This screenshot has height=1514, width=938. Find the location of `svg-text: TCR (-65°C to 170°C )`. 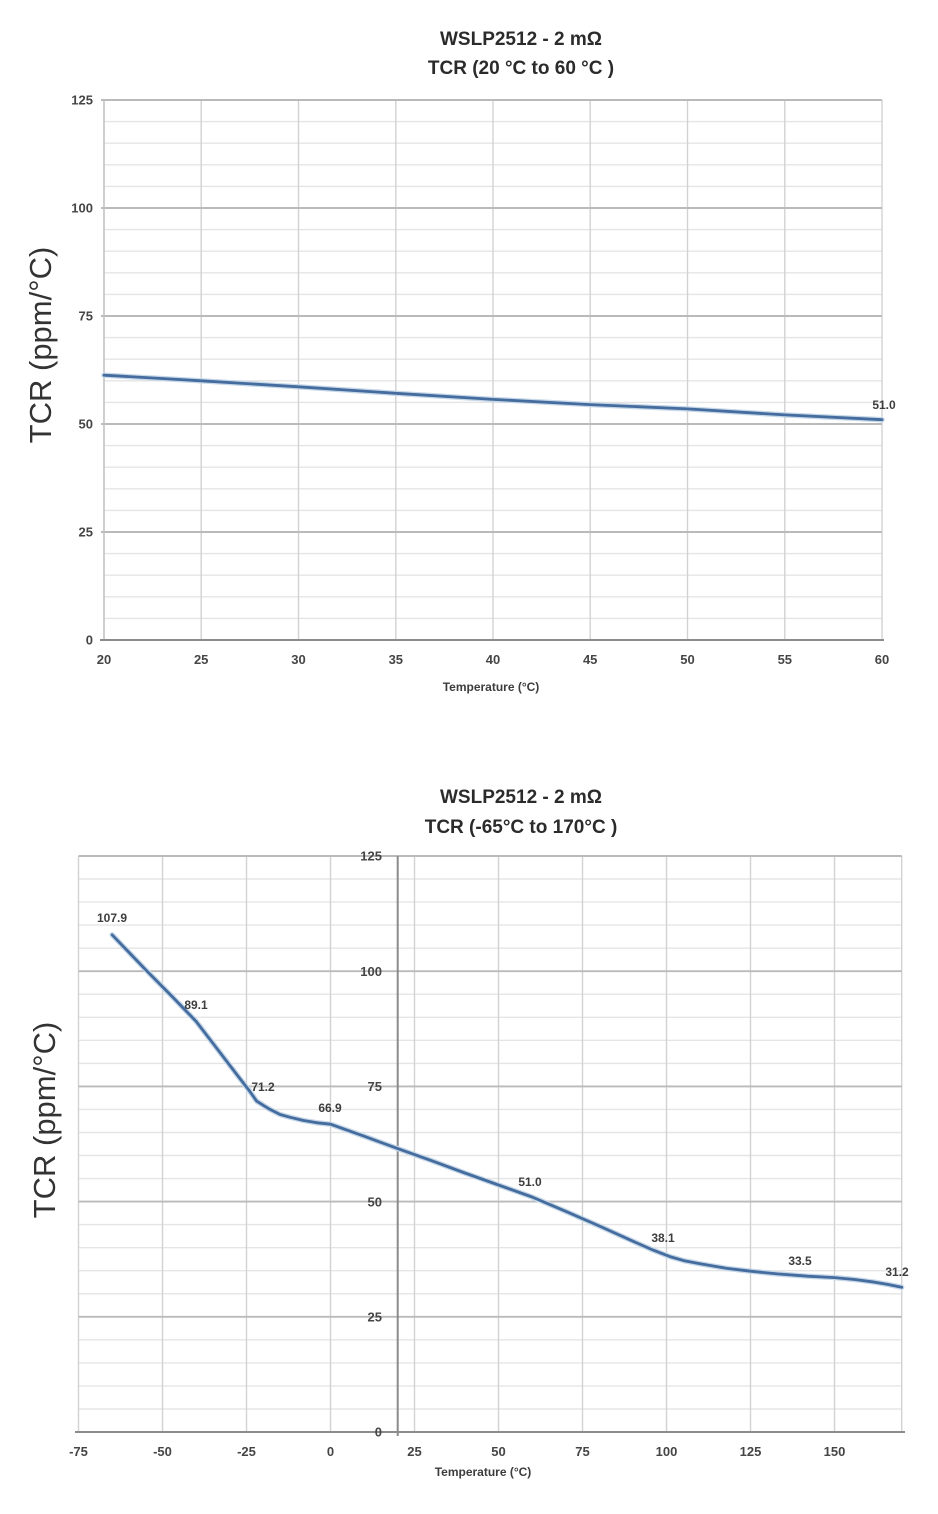

svg-text: TCR (-65°C to 170°C ) is located at coordinates (521, 827).